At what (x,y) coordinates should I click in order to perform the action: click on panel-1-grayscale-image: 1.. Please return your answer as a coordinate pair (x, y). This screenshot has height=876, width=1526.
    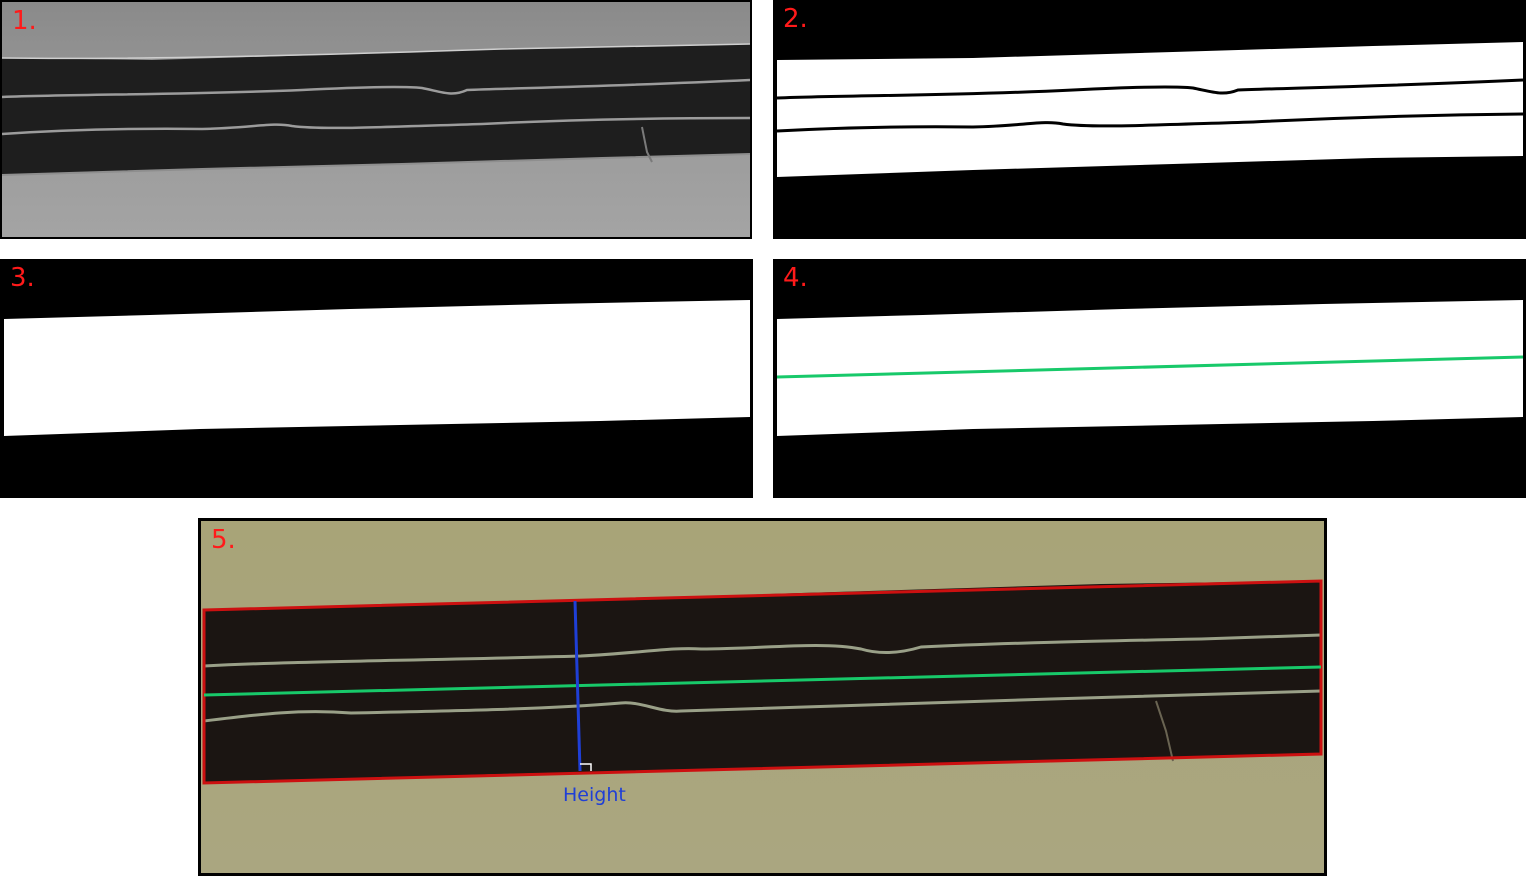
    Looking at the image, I should click on (376, 119).